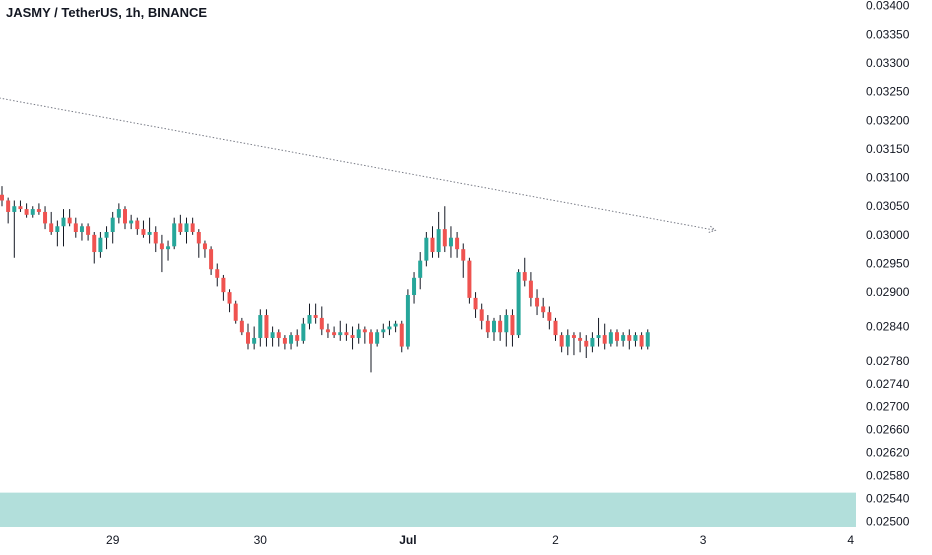 The height and width of the screenshot is (555, 932). What do you see at coordinates (888, 407) in the screenshot?
I see `price-tick-label: 0.02700` at bounding box center [888, 407].